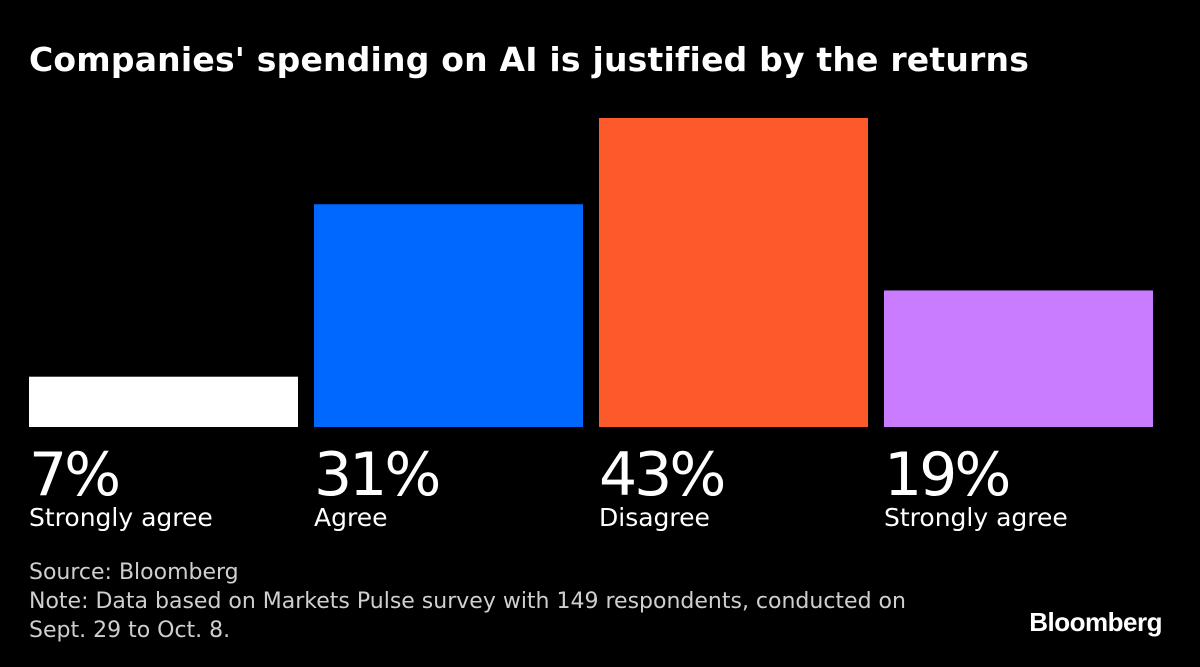 This screenshot has width=1200, height=667. I want to click on category-label-2: Agree, so click(350, 517).